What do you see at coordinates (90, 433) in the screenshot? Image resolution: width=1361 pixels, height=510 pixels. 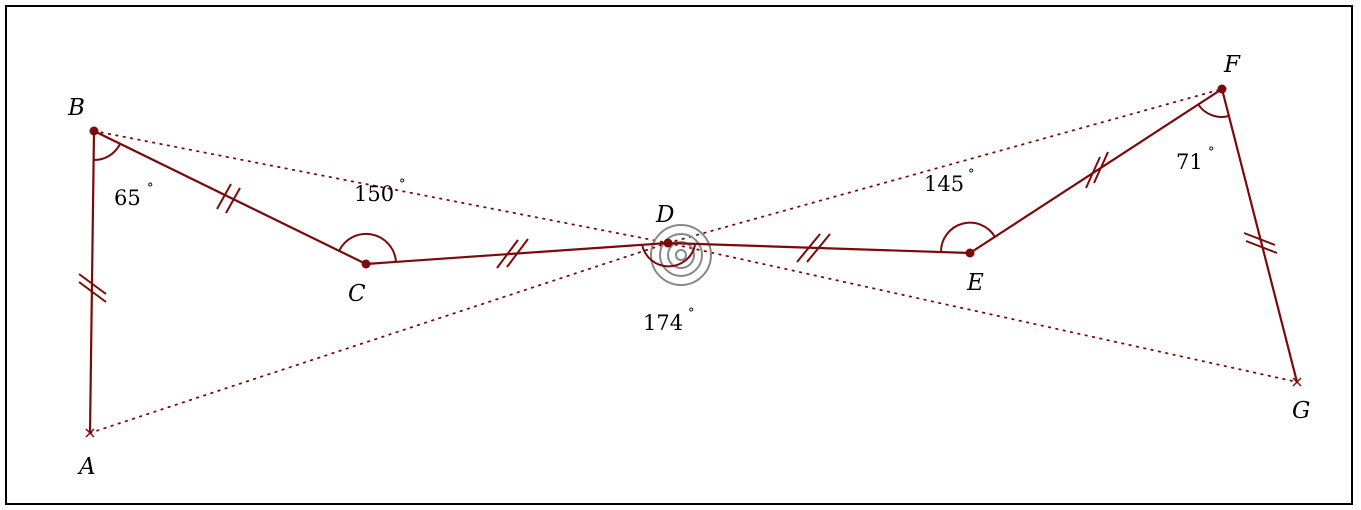 I see `point-a-marker` at bounding box center [90, 433].